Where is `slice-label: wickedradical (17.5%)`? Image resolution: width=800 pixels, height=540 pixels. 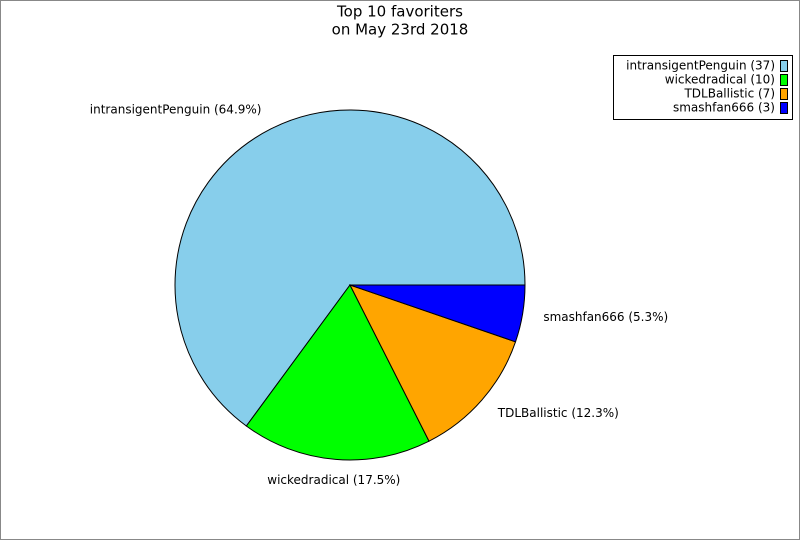
slice-label: wickedradical (17.5%) is located at coordinates (333, 480).